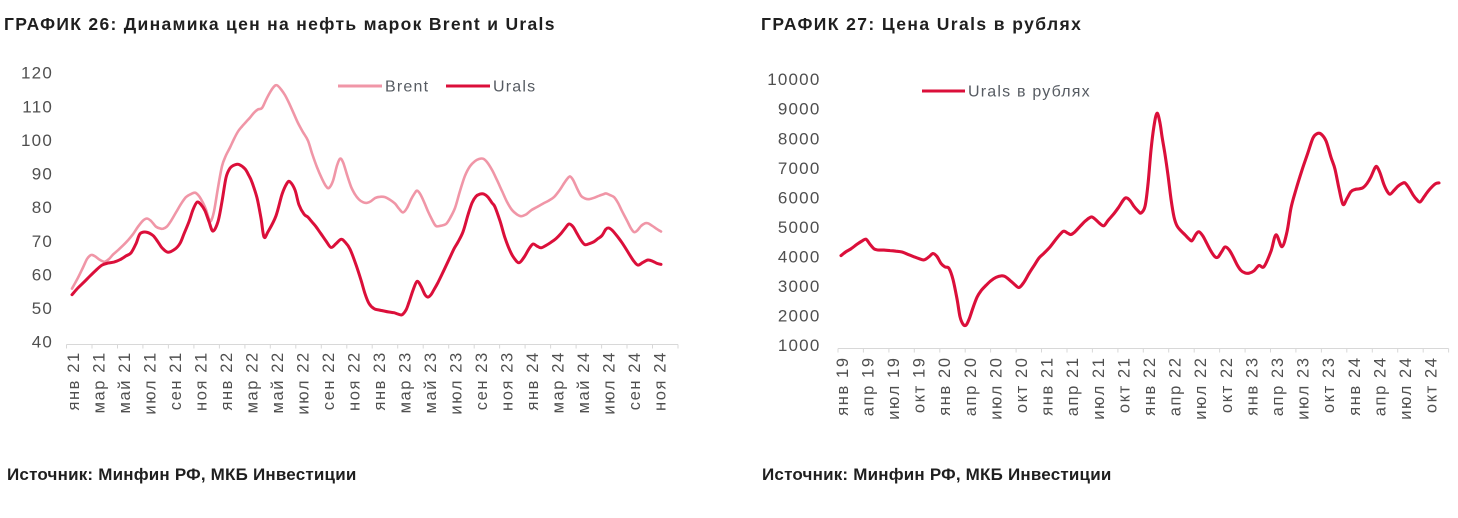 The image size is (1458, 518). Describe the element at coordinates (799, 168) in the screenshot. I see `svg-text: 7000` at that location.